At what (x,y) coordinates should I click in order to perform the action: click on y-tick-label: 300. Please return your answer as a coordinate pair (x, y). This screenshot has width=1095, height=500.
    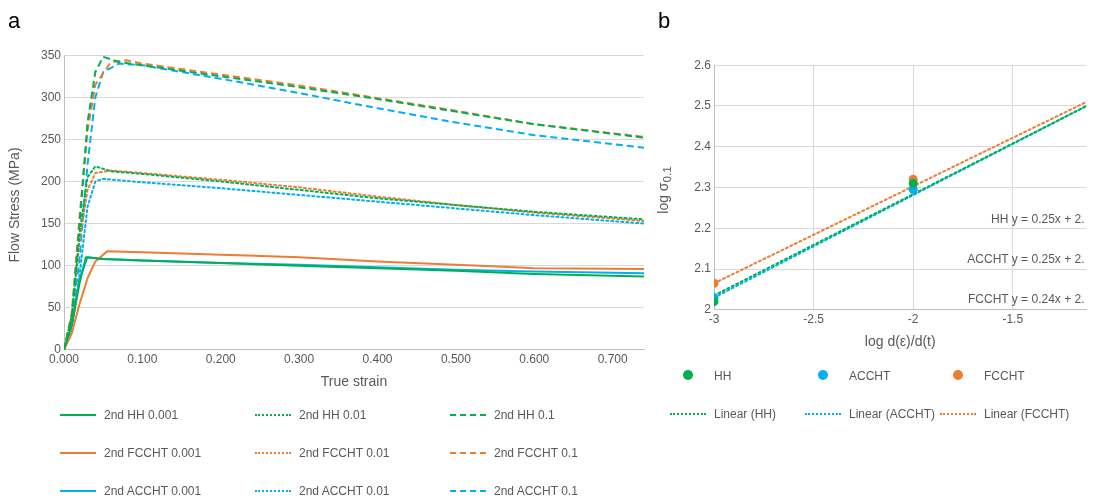
    Looking at the image, I should click on (51, 96).